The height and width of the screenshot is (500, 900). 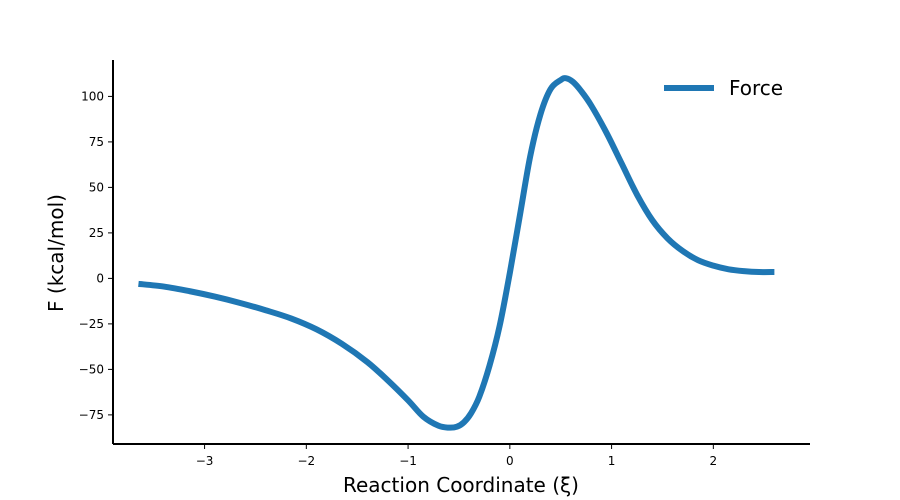 I want to click on y-ticks: −75 −50 −25 0 25 50 75 100, so click(x=96, y=255).